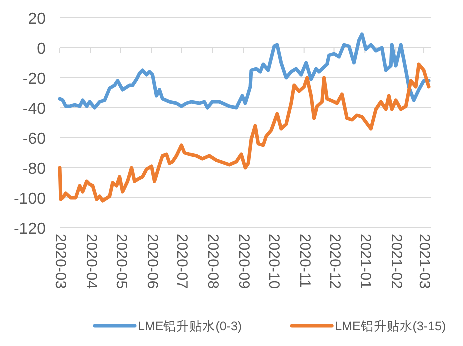 The height and width of the screenshot is (346, 463). Describe the element at coordinates (152, 262) in the screenshot. I see `x-tick-label: 2020-06` at that location.